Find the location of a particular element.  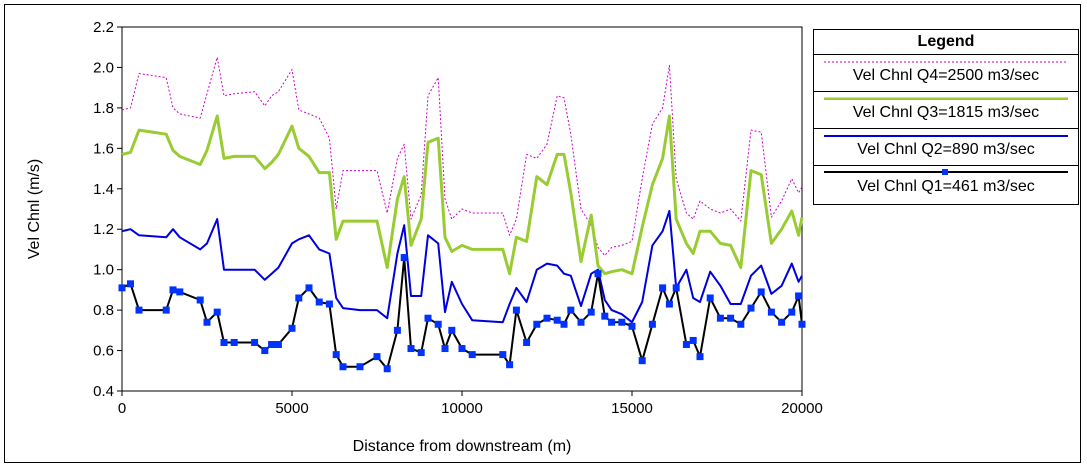

x-axis: 0 5000 10000 15000 20000 is located at coordinates (470, 404).